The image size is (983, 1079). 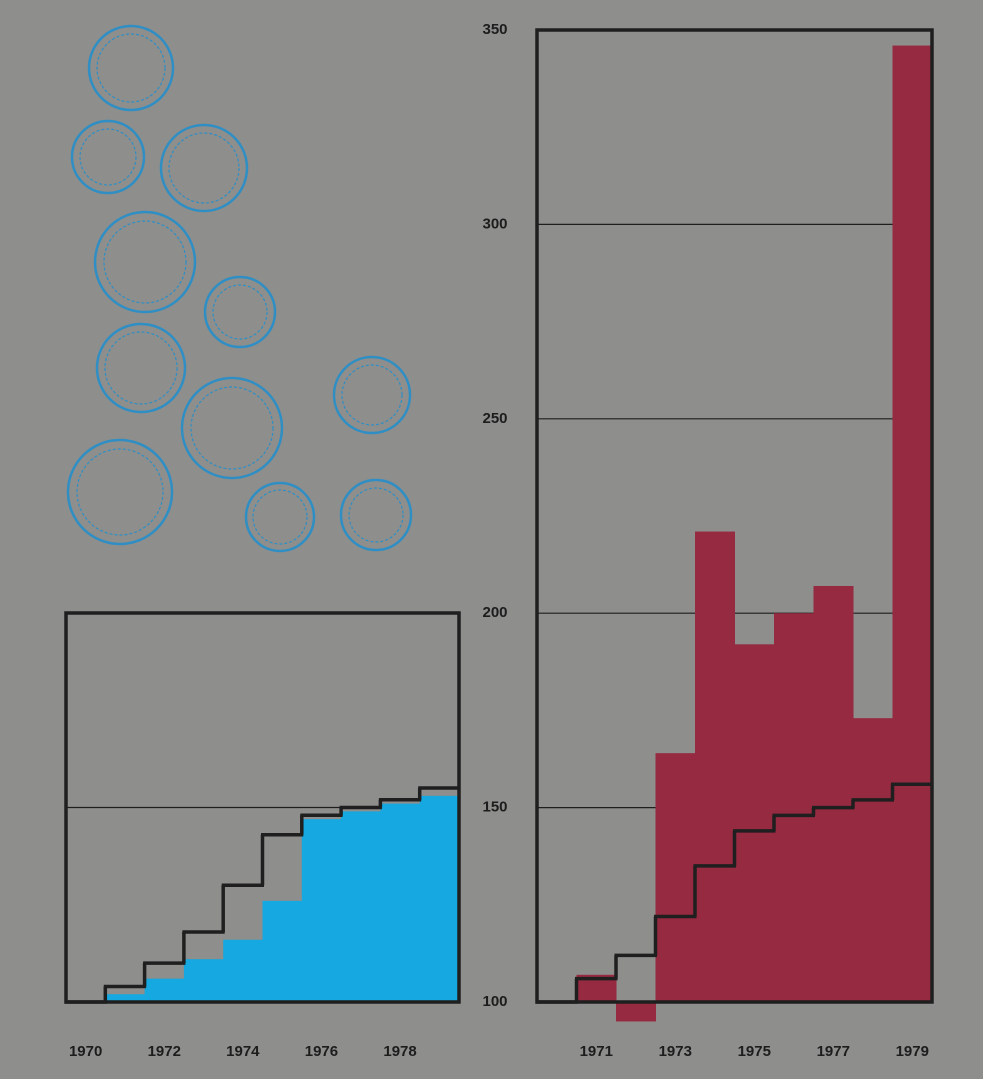 I want to click on x-tick-label: 1974, so click(x=243, y=1051).